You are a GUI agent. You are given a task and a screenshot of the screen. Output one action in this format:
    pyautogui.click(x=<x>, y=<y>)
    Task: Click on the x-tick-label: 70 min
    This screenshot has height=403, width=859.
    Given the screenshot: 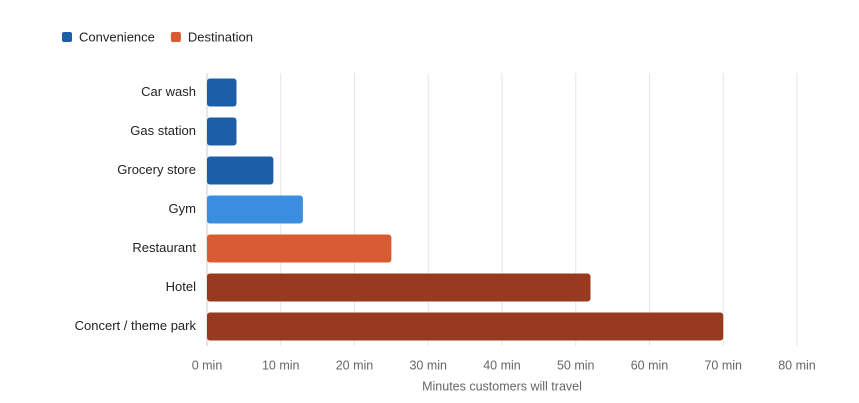 What is the action you would take?
    pyautogui.click(x=723, y=365)
    